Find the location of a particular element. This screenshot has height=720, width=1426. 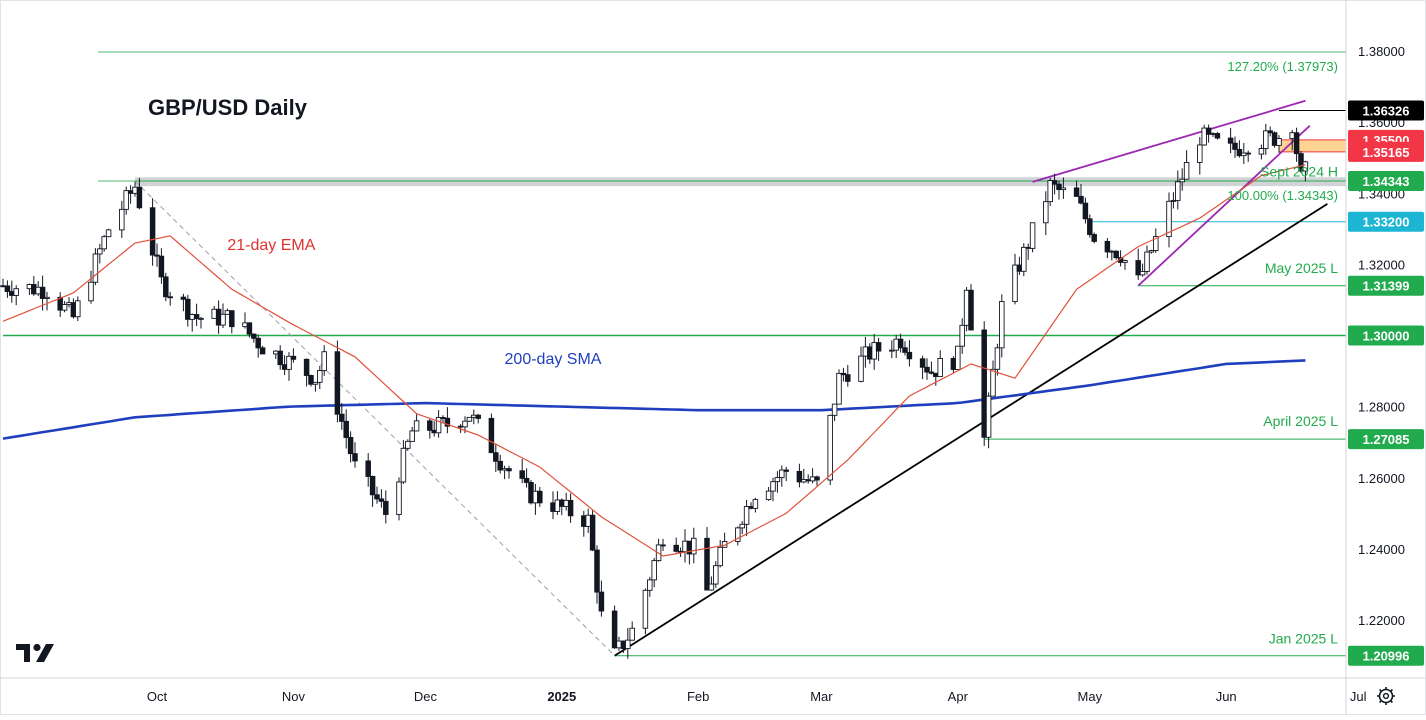

chart-title: GBP/USD Daily is located at coordinates (228, 107).